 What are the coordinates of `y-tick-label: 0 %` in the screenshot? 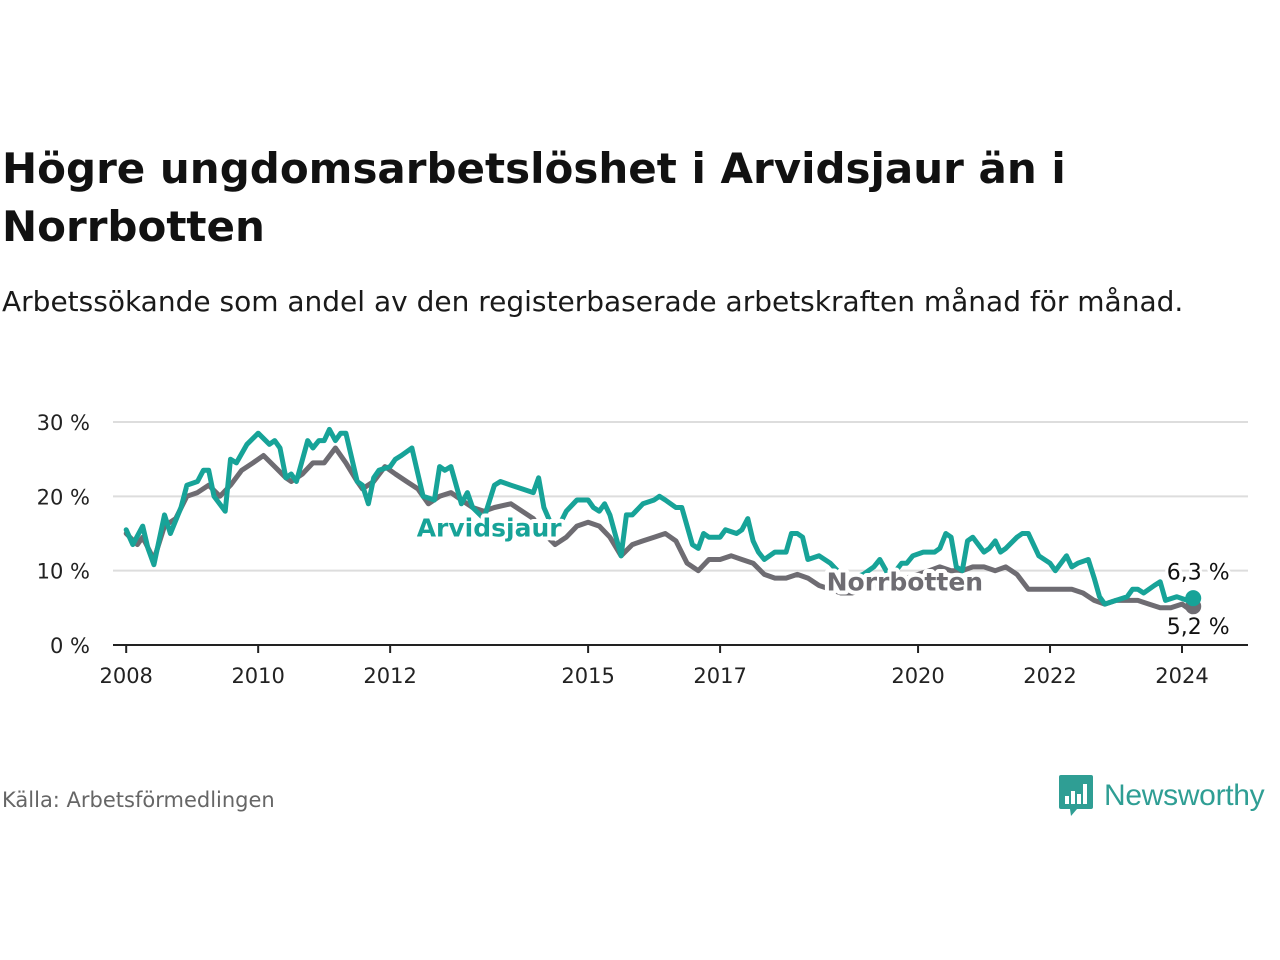 It's located at (70, 646).